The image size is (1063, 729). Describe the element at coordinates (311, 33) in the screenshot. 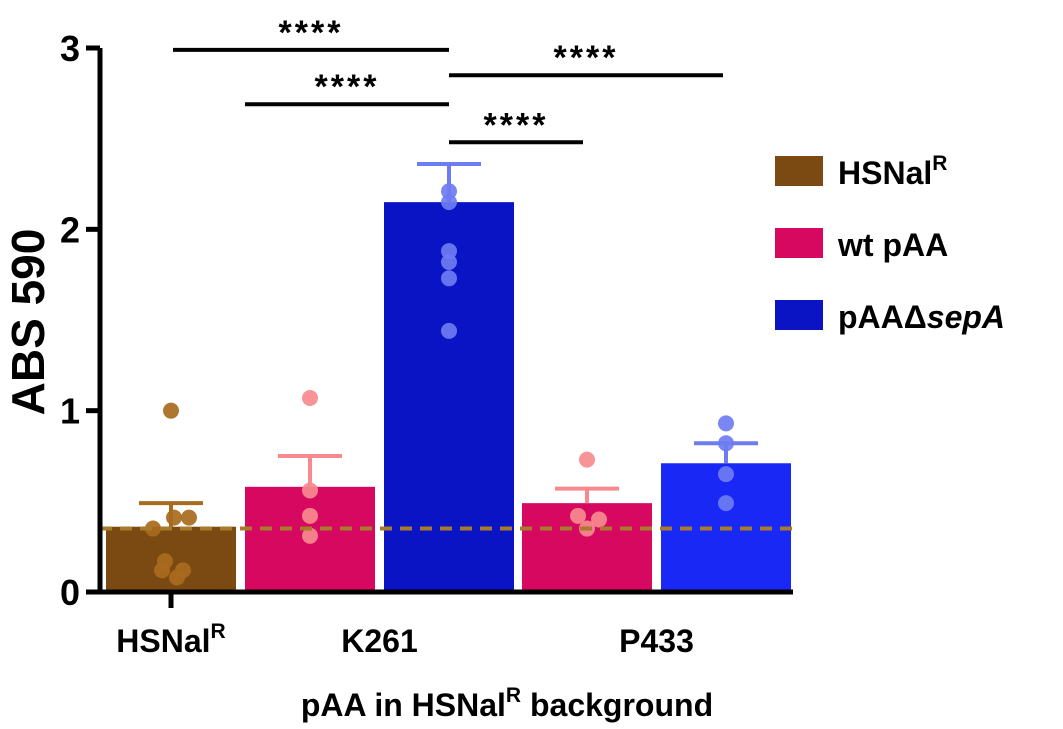

I see `significance-label-0: ****` at that location.